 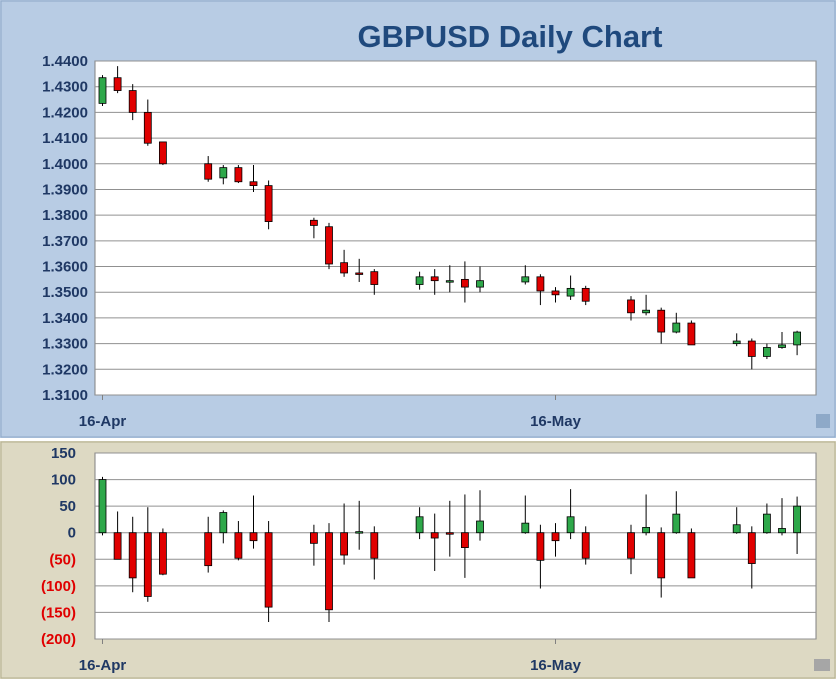 What do you see at coordinates (330, 412) in the screenshot?
I see `price-x-axis: 16-Apr 16-May` at bounding box center [330, 412].